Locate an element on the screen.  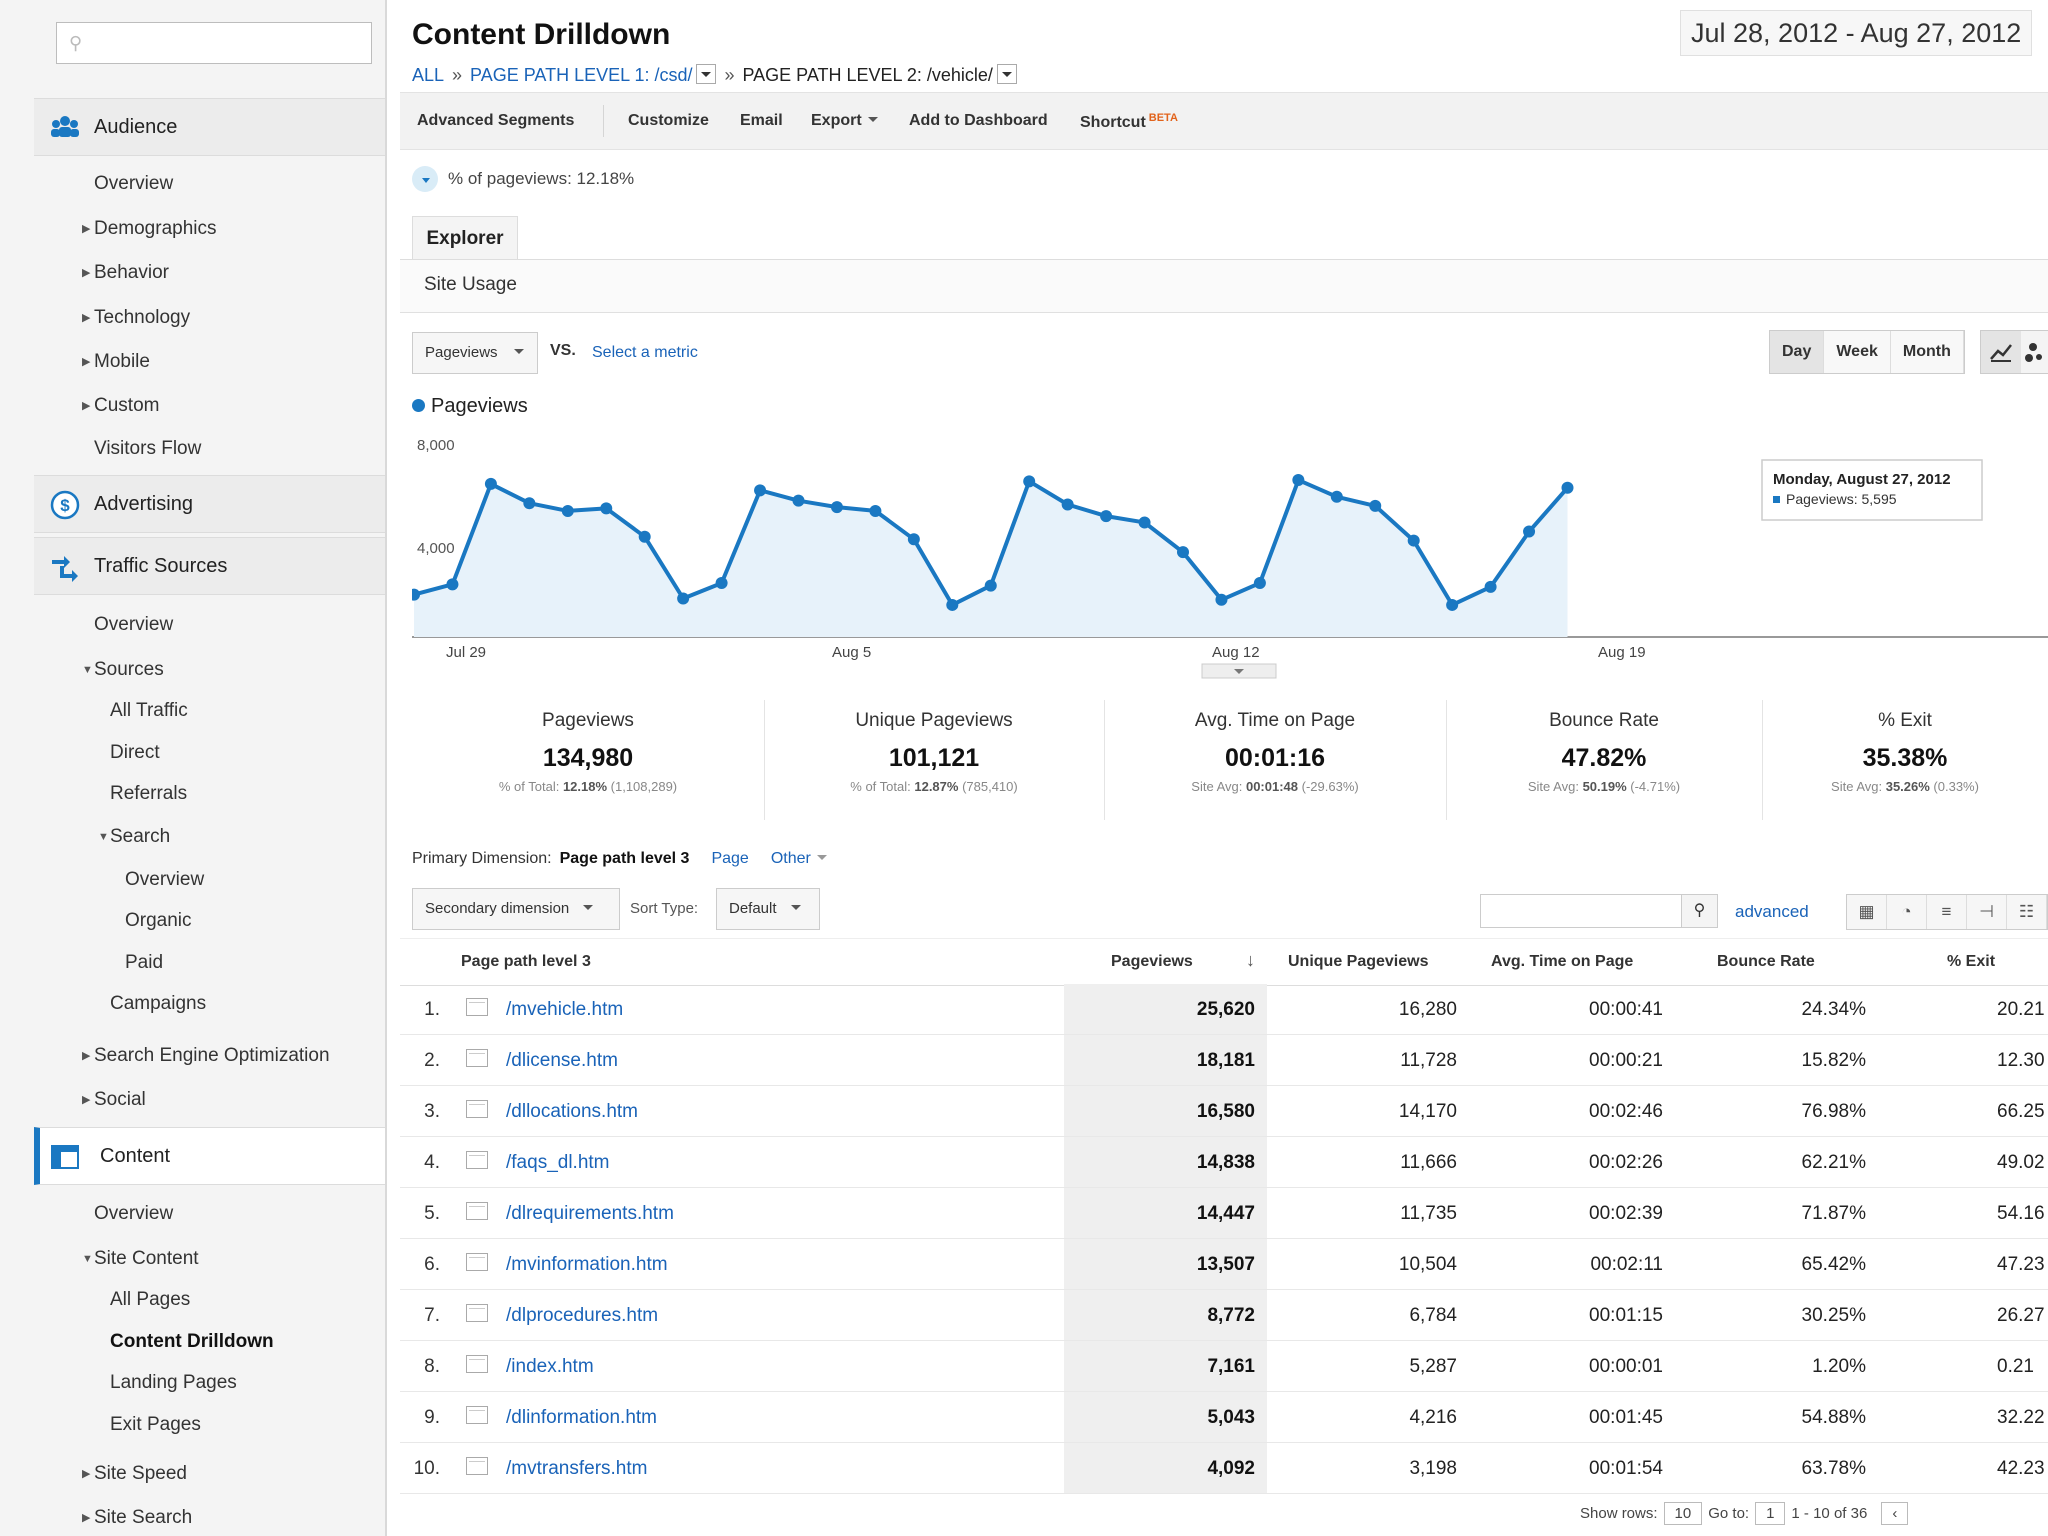
sidebar-item-custom: ▶ Custom is located at coordinates (120, 406).